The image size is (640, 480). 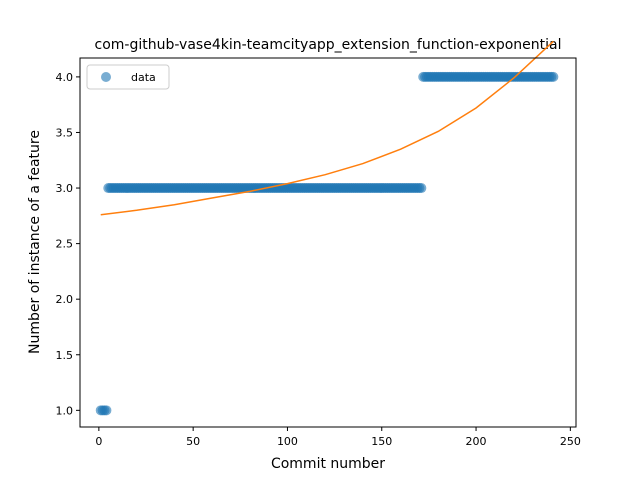 What do you see at coordinates (476, 441) in the screenshot?
I see `x-tick-label: 200` at bounding box center [476, 441].